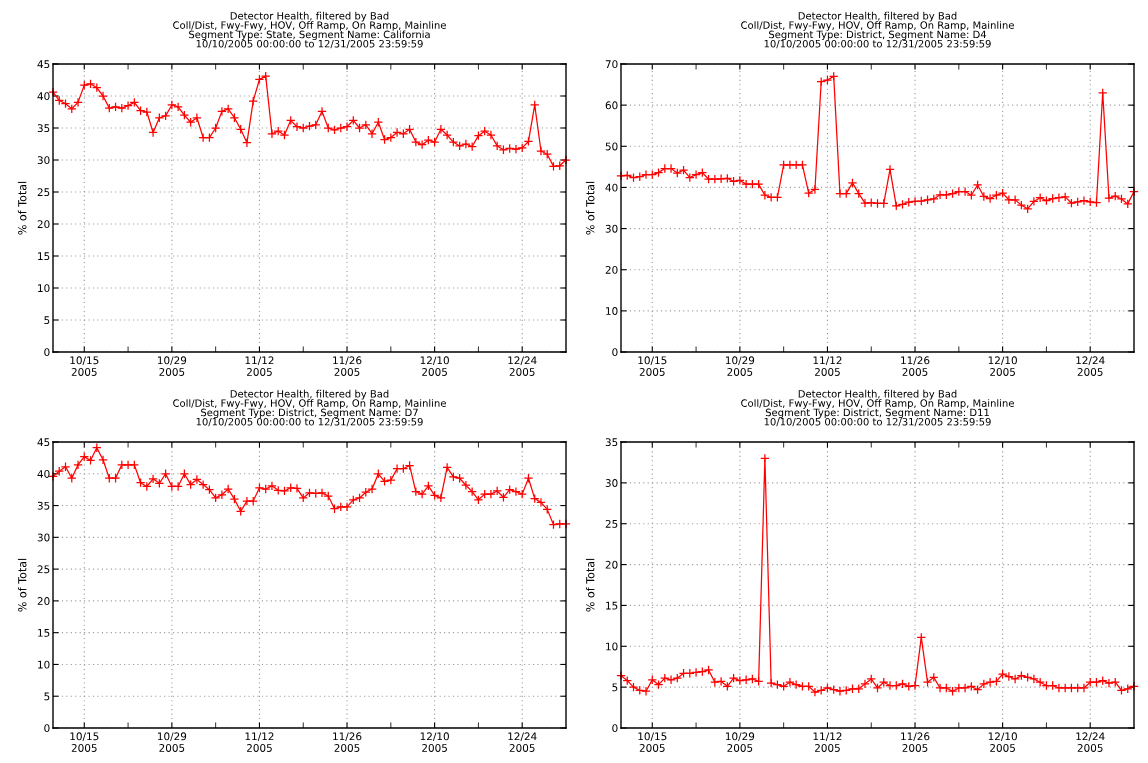  I want to click on chart-title: Detector Health, filtered by Bad Coll/Dist, Fwy-Fwy, HOV, Off Ramp, On Ramp, Mainline Segment Type: District, Segment Name: D11 10/10/2005 00:00:00 to 12/31/2005 23:59:59, so click(877, 408).